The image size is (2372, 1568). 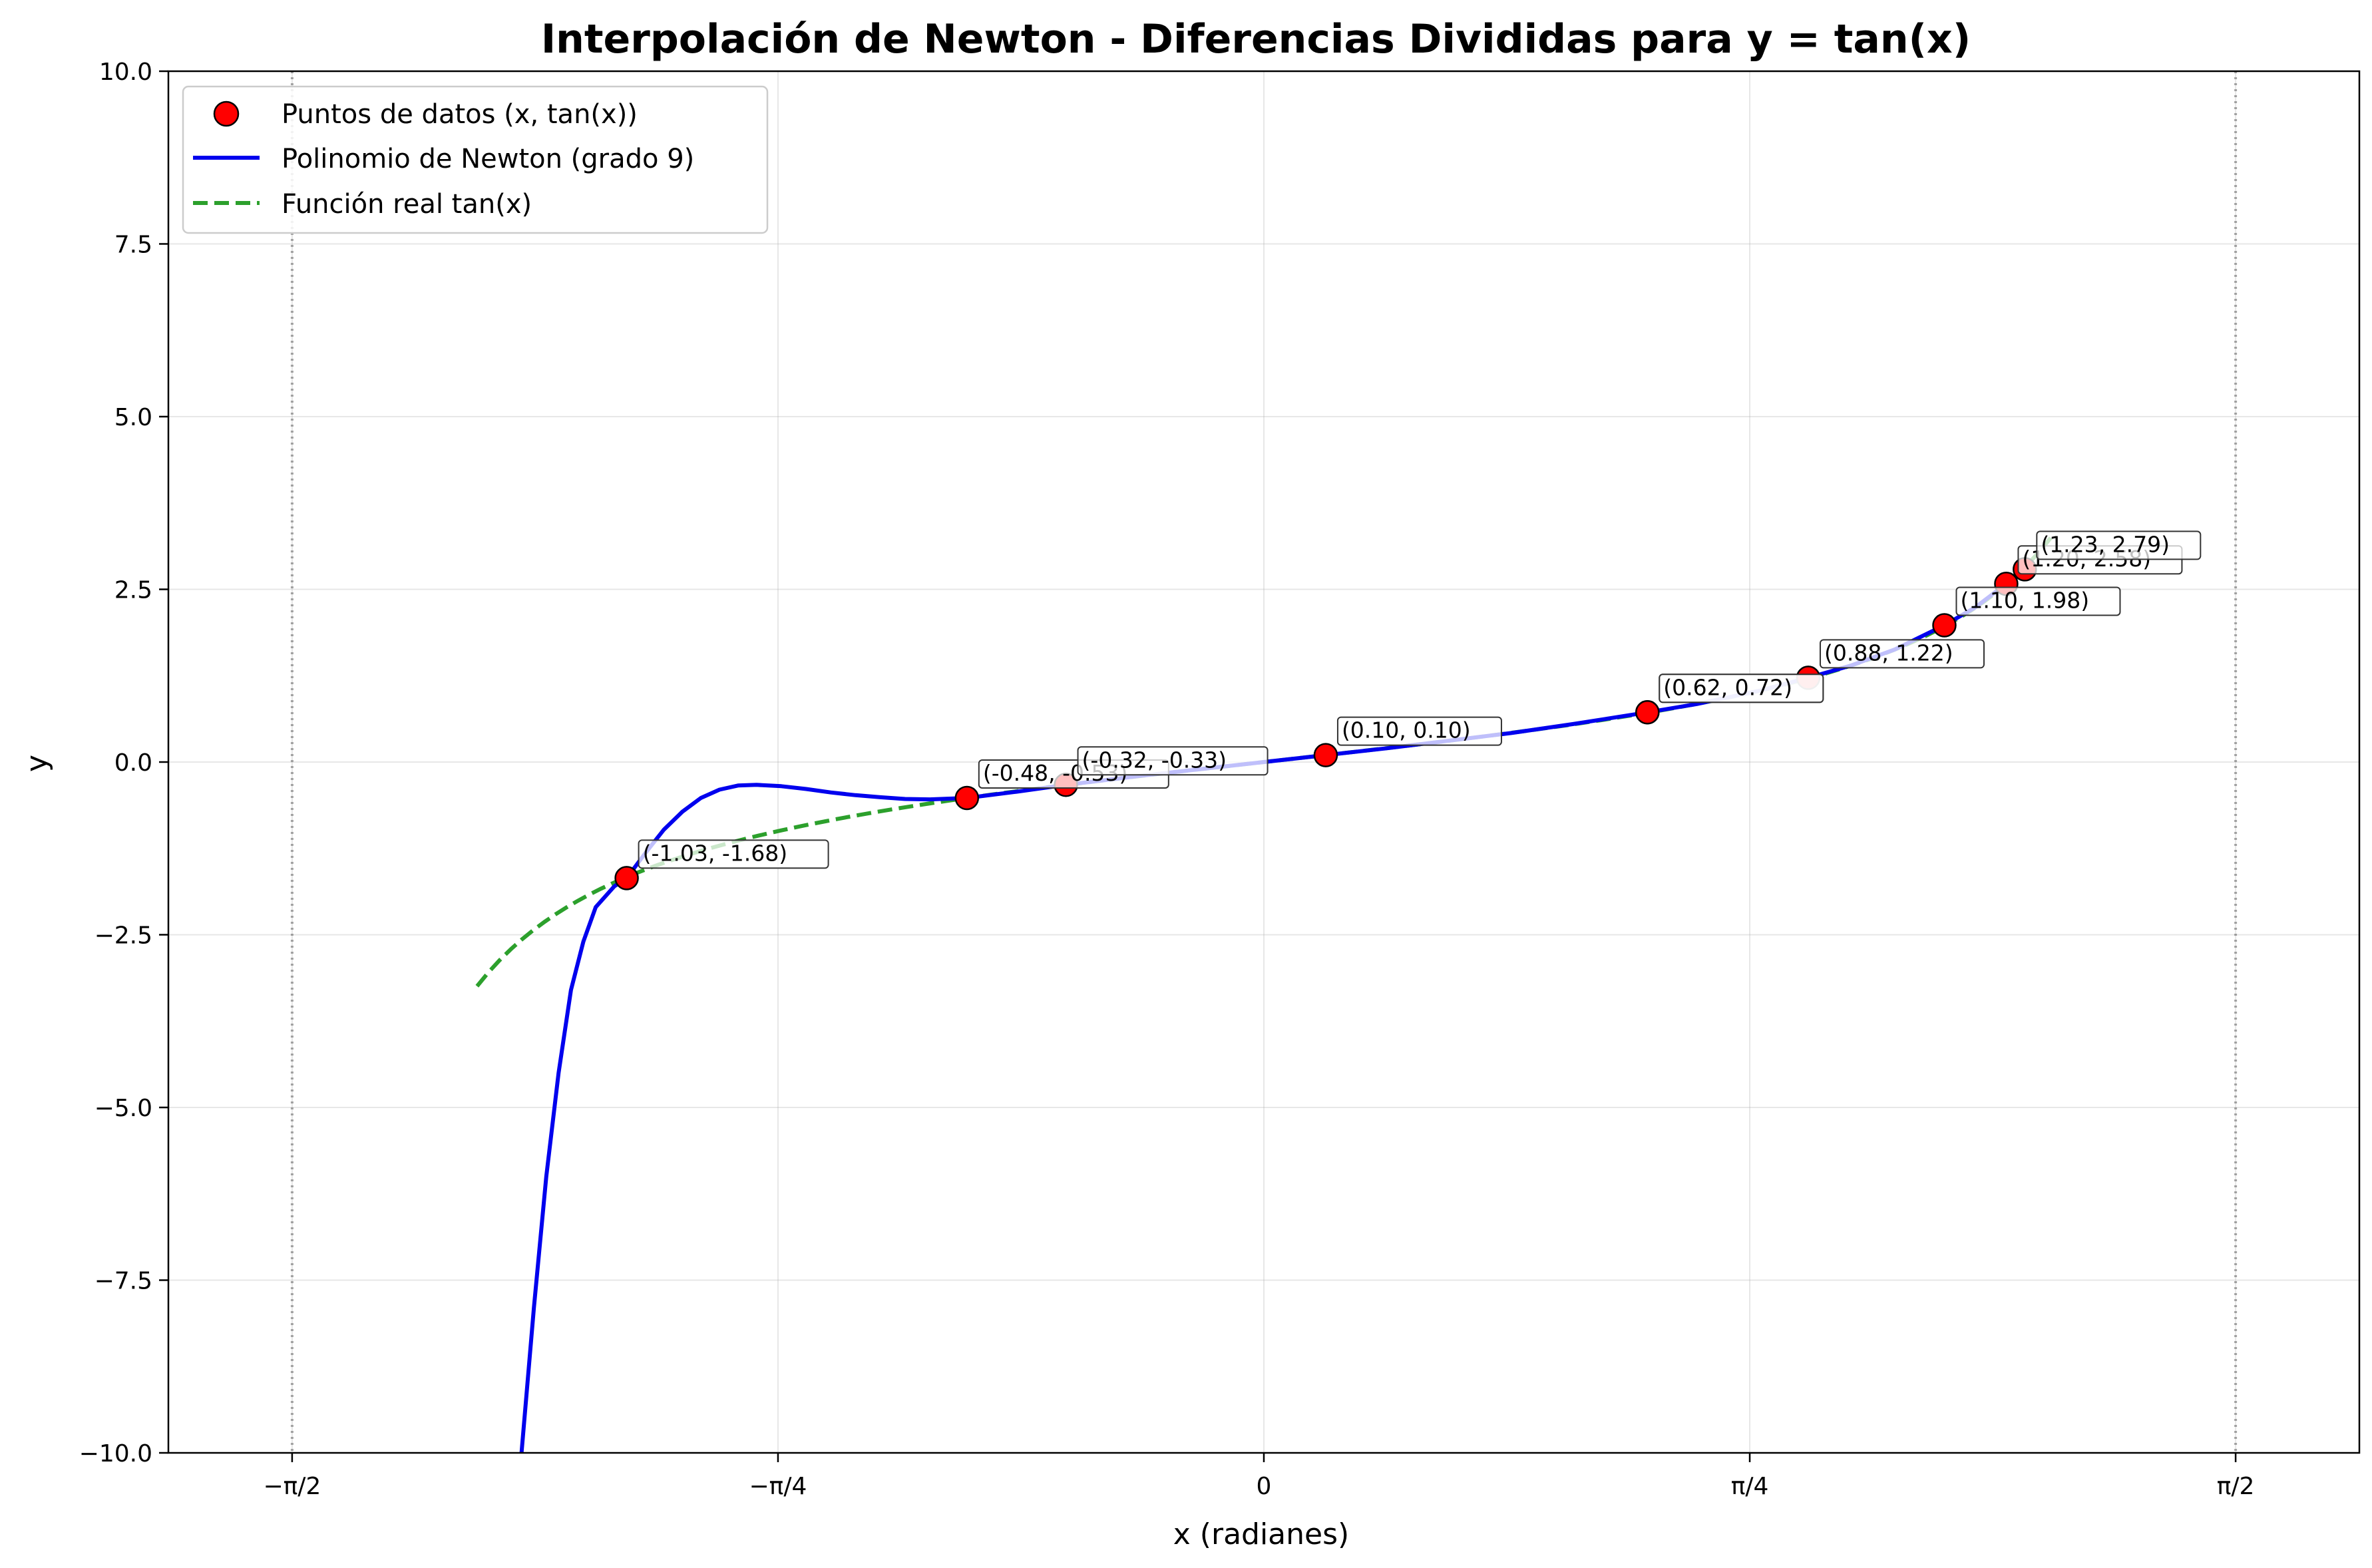 What do you see at coordinates (2236, 1486) in the screenshot?
I see `x-tick-label-4: π/2` at bounding box center [2236, 1486].